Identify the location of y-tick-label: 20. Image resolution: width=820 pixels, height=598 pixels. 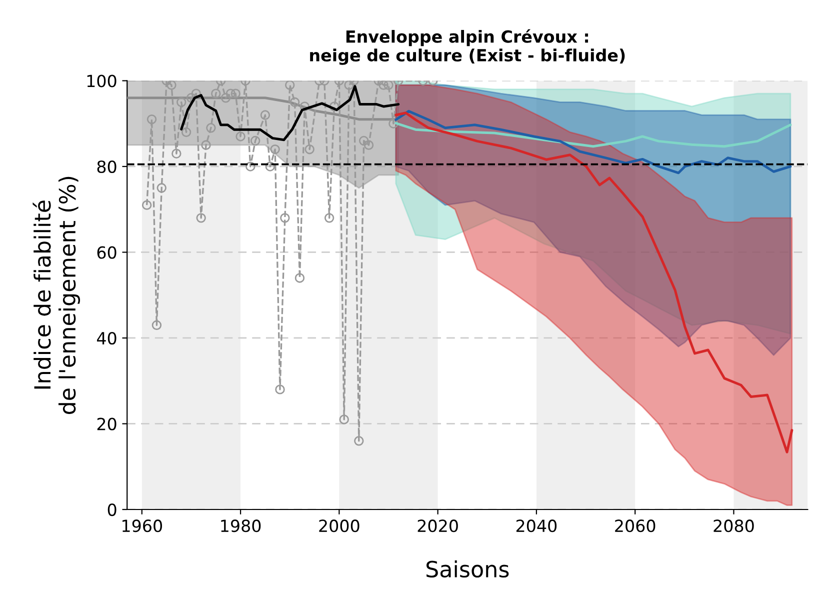
(106, 424).